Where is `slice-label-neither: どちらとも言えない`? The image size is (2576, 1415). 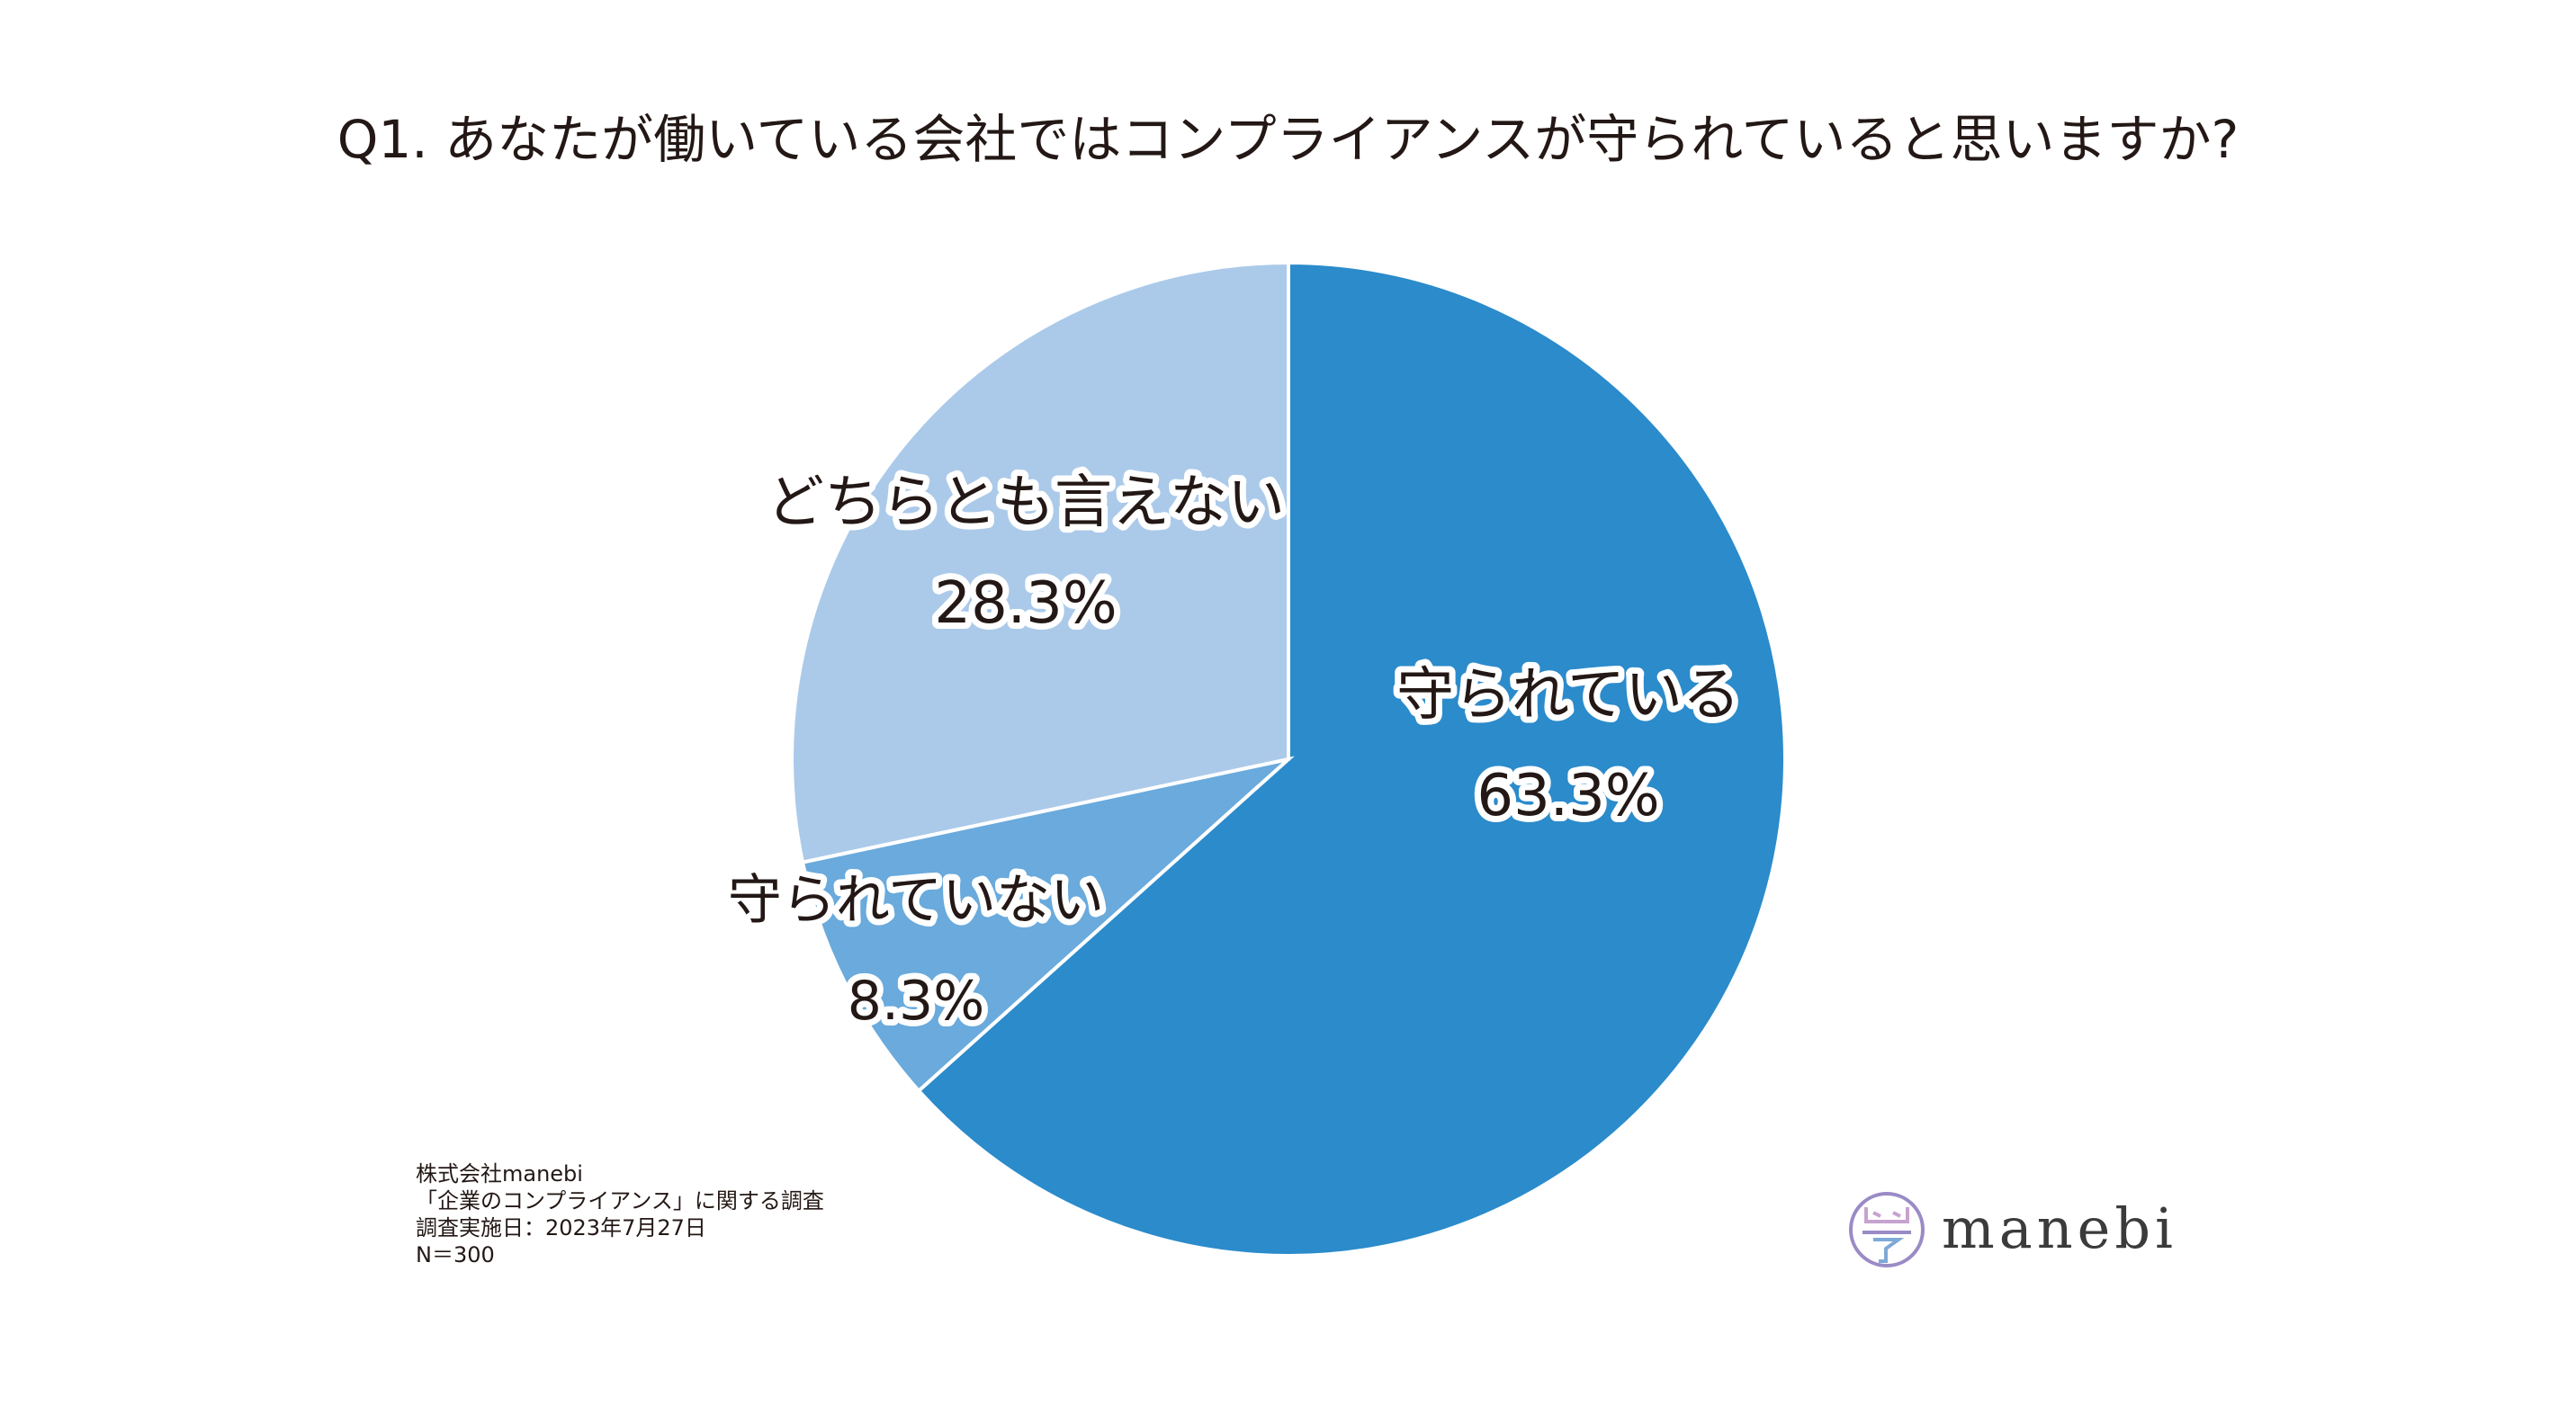
slice-label-neither: どちらとも言えない is located at coordinates (1026, 503).